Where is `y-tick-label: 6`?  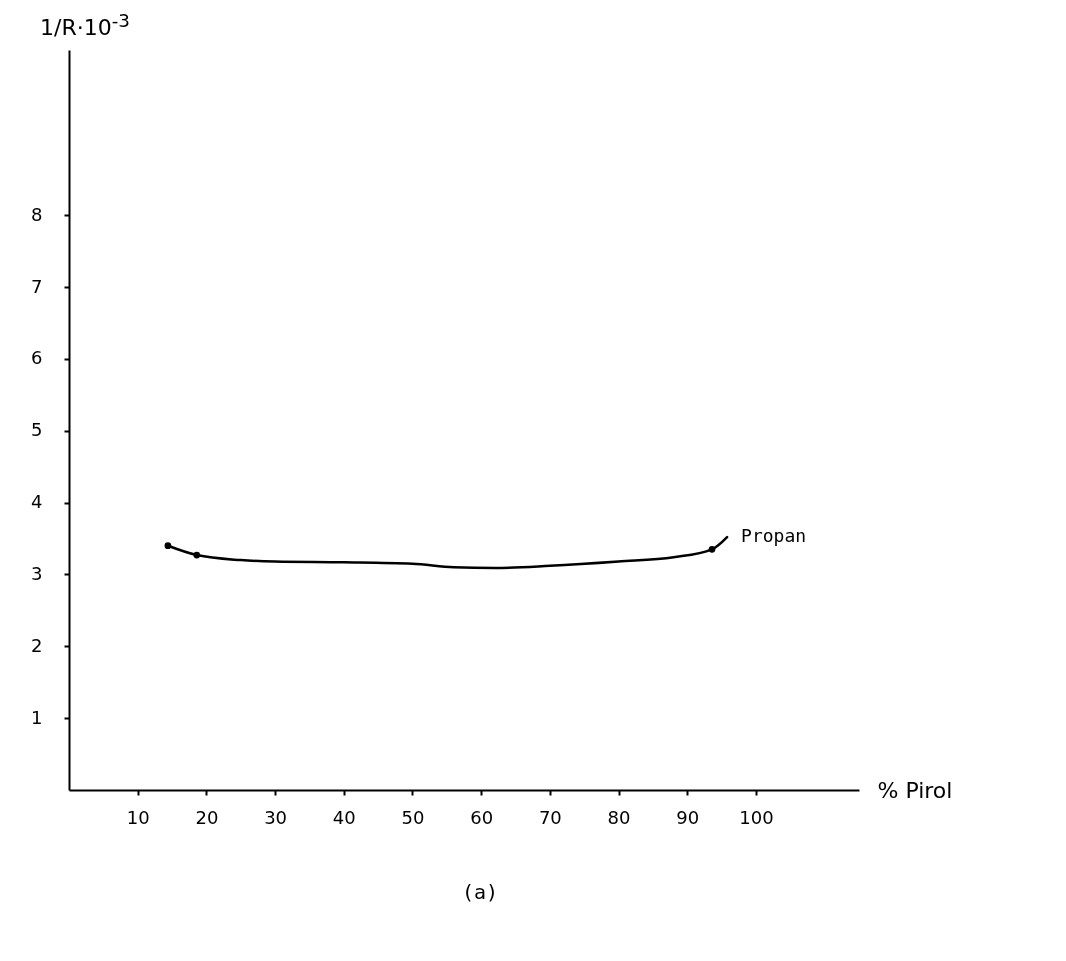
y-tick-label: 6 is located at coordinates (37, 358).